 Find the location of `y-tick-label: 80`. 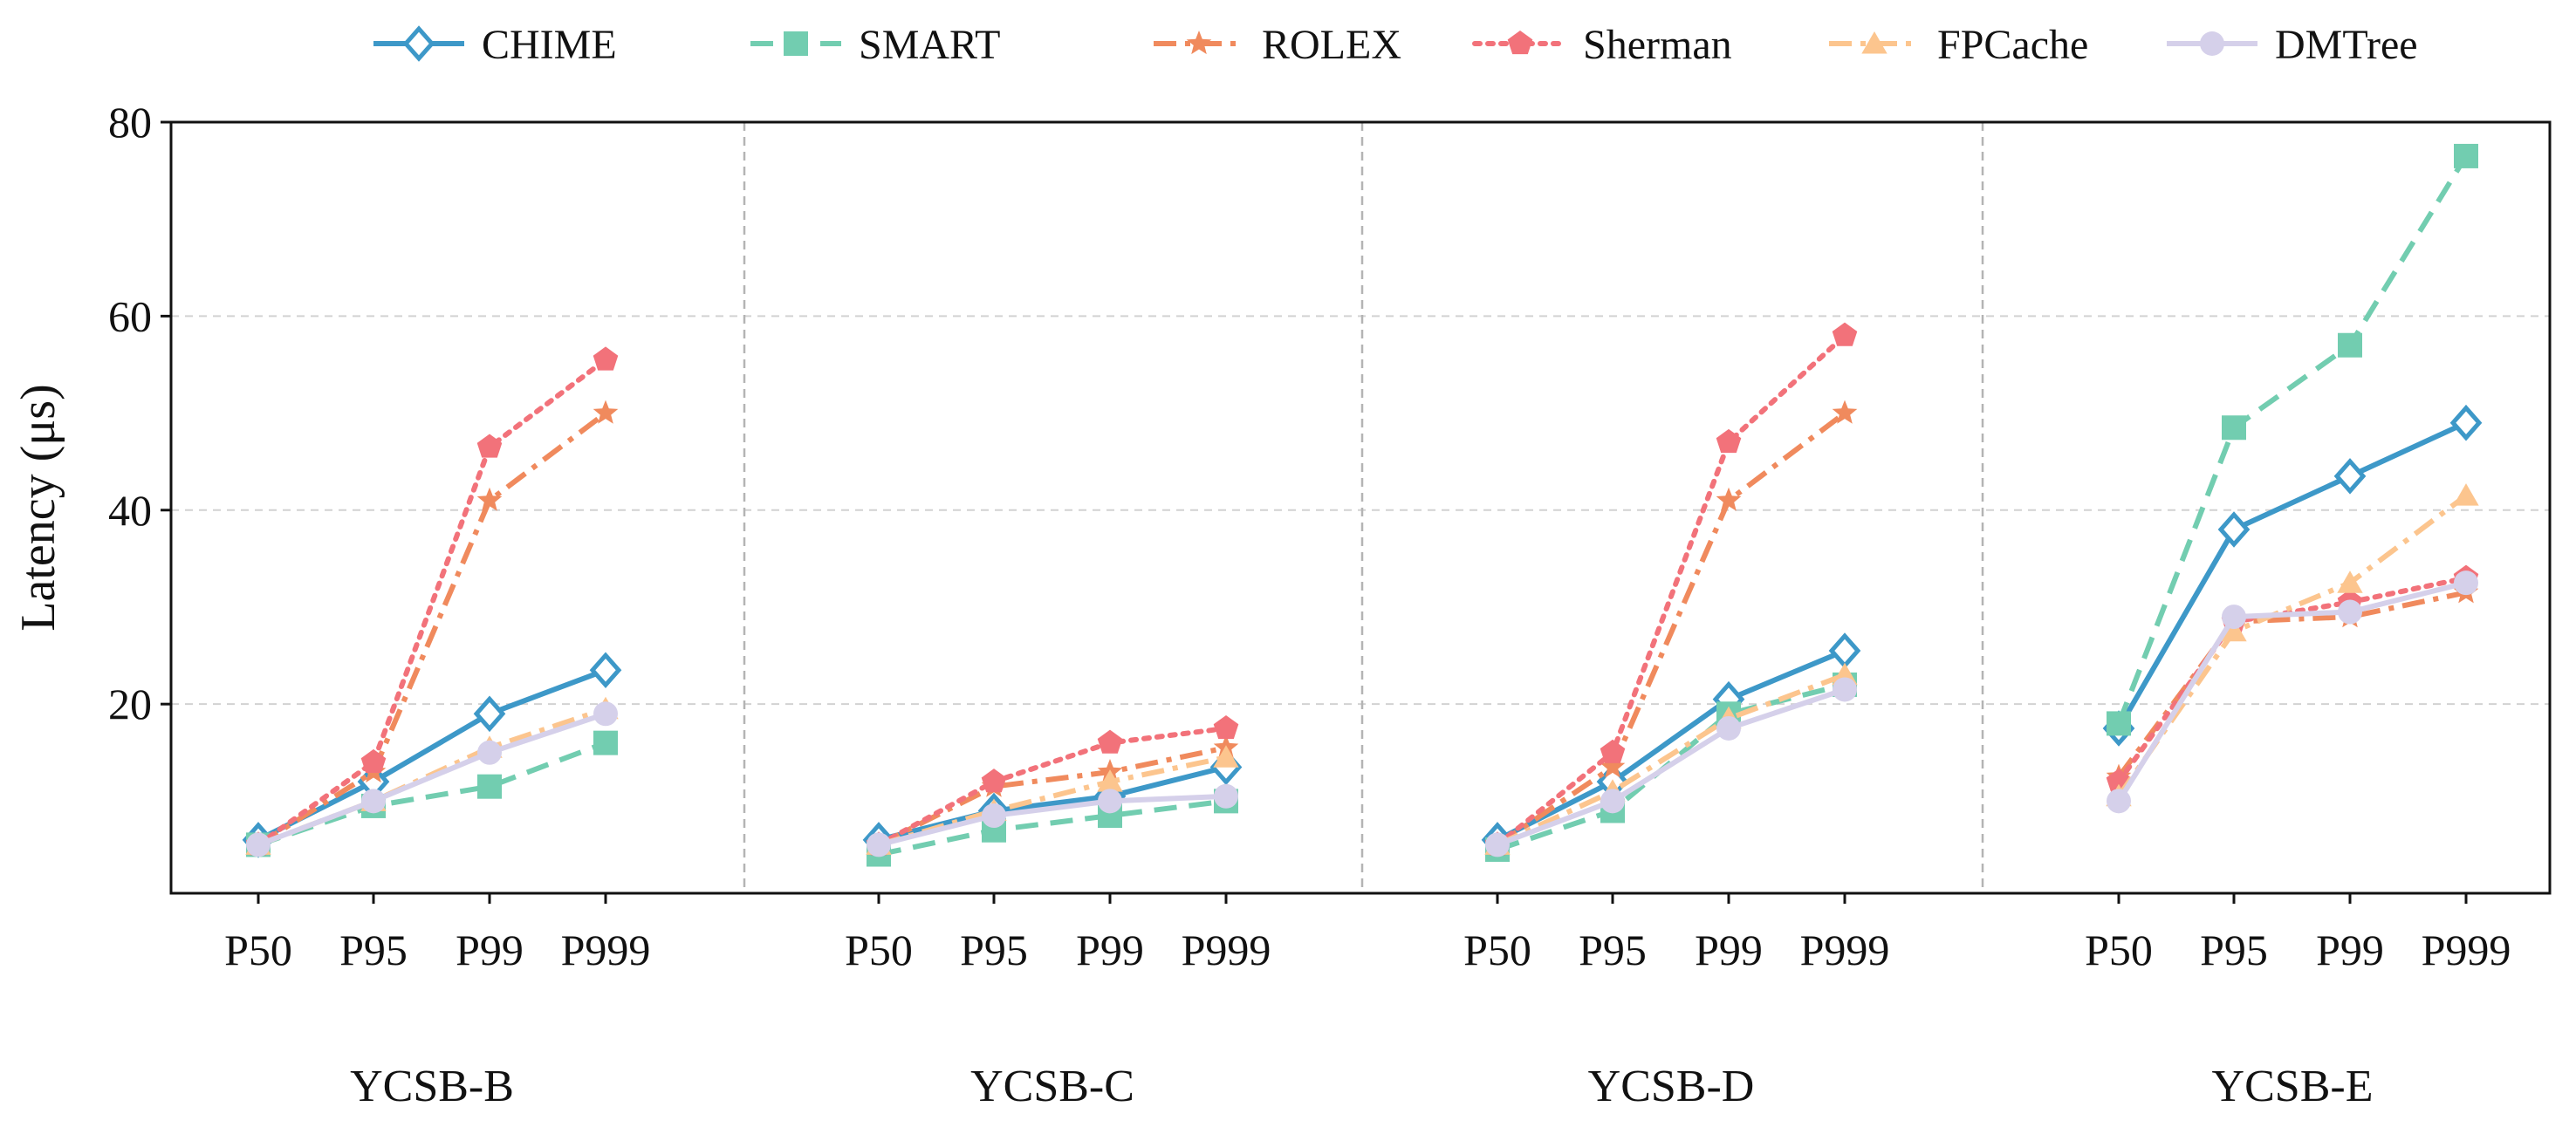

y-tick-label: 80 is located at coordinates (130, 122).